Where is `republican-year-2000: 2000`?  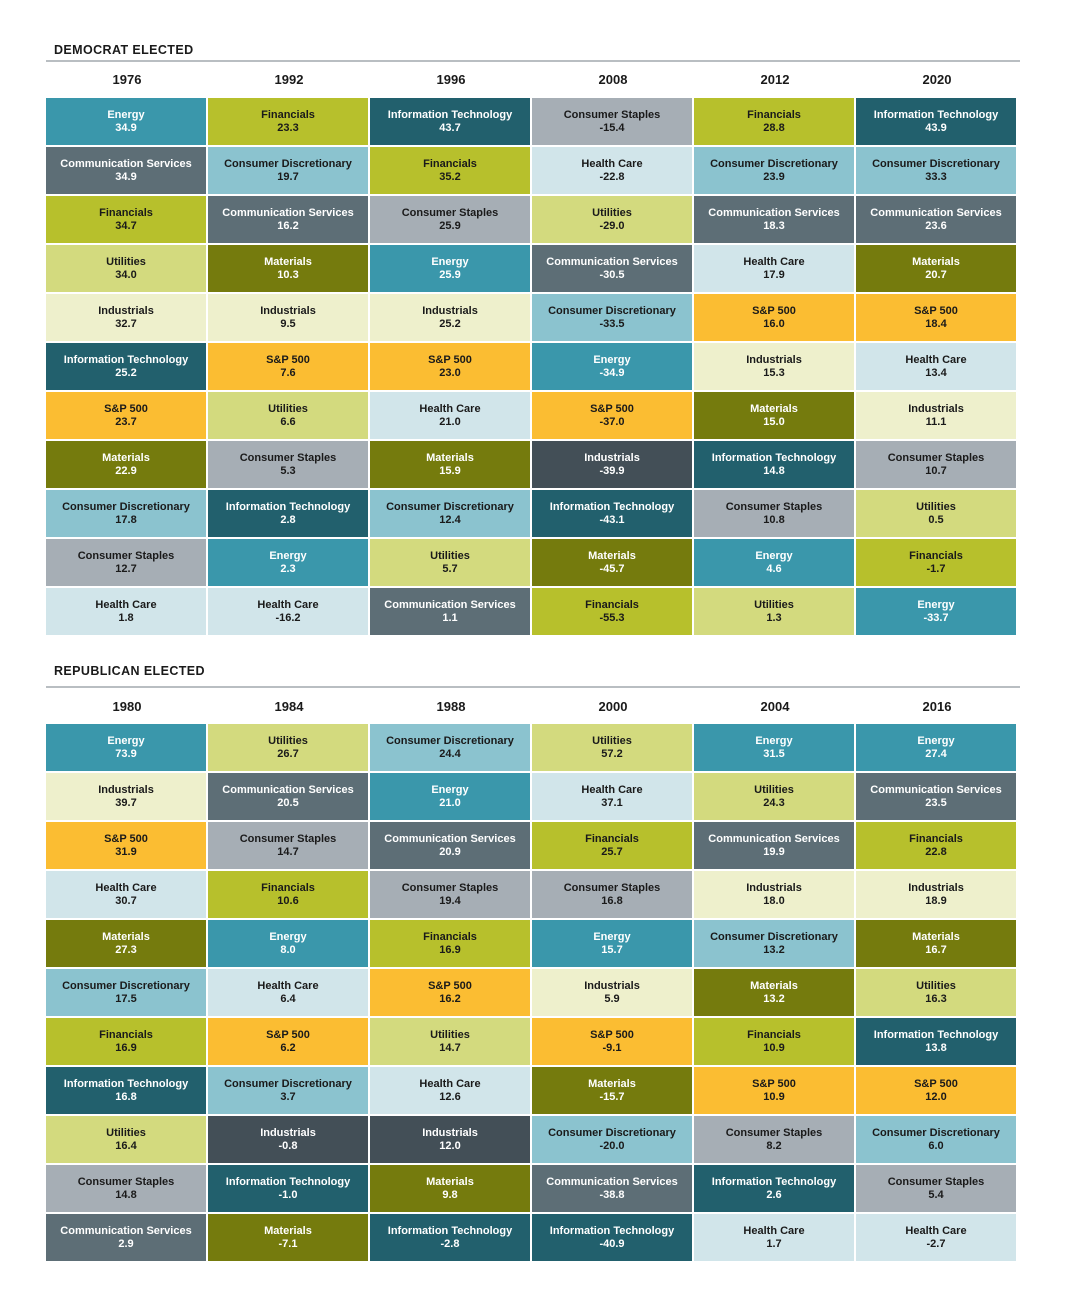 republican-year-2000: 2000 is located at coordinates (613, 706).